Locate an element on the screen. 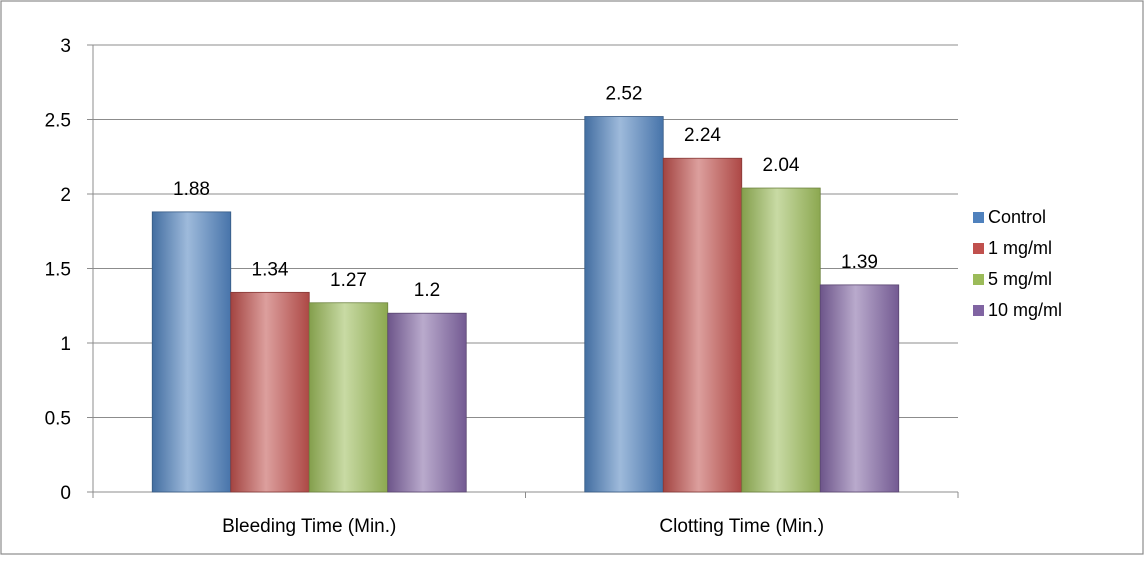 The image size is (1145, 561). data-label: 1.27 is located at coordinates (348, 280).